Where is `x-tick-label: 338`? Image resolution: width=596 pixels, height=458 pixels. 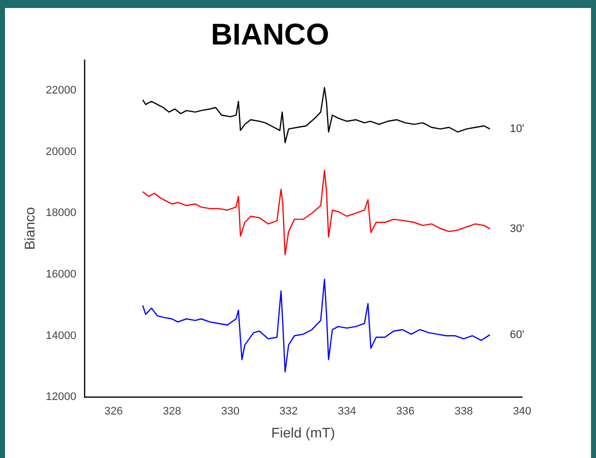 x-tick-label: 338 is located at coordinates (463, 412).